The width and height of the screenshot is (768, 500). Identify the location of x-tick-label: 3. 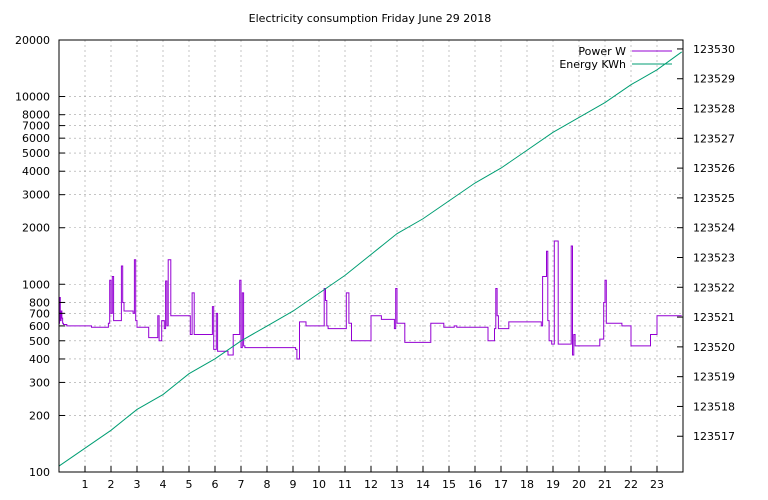
(137, 484).